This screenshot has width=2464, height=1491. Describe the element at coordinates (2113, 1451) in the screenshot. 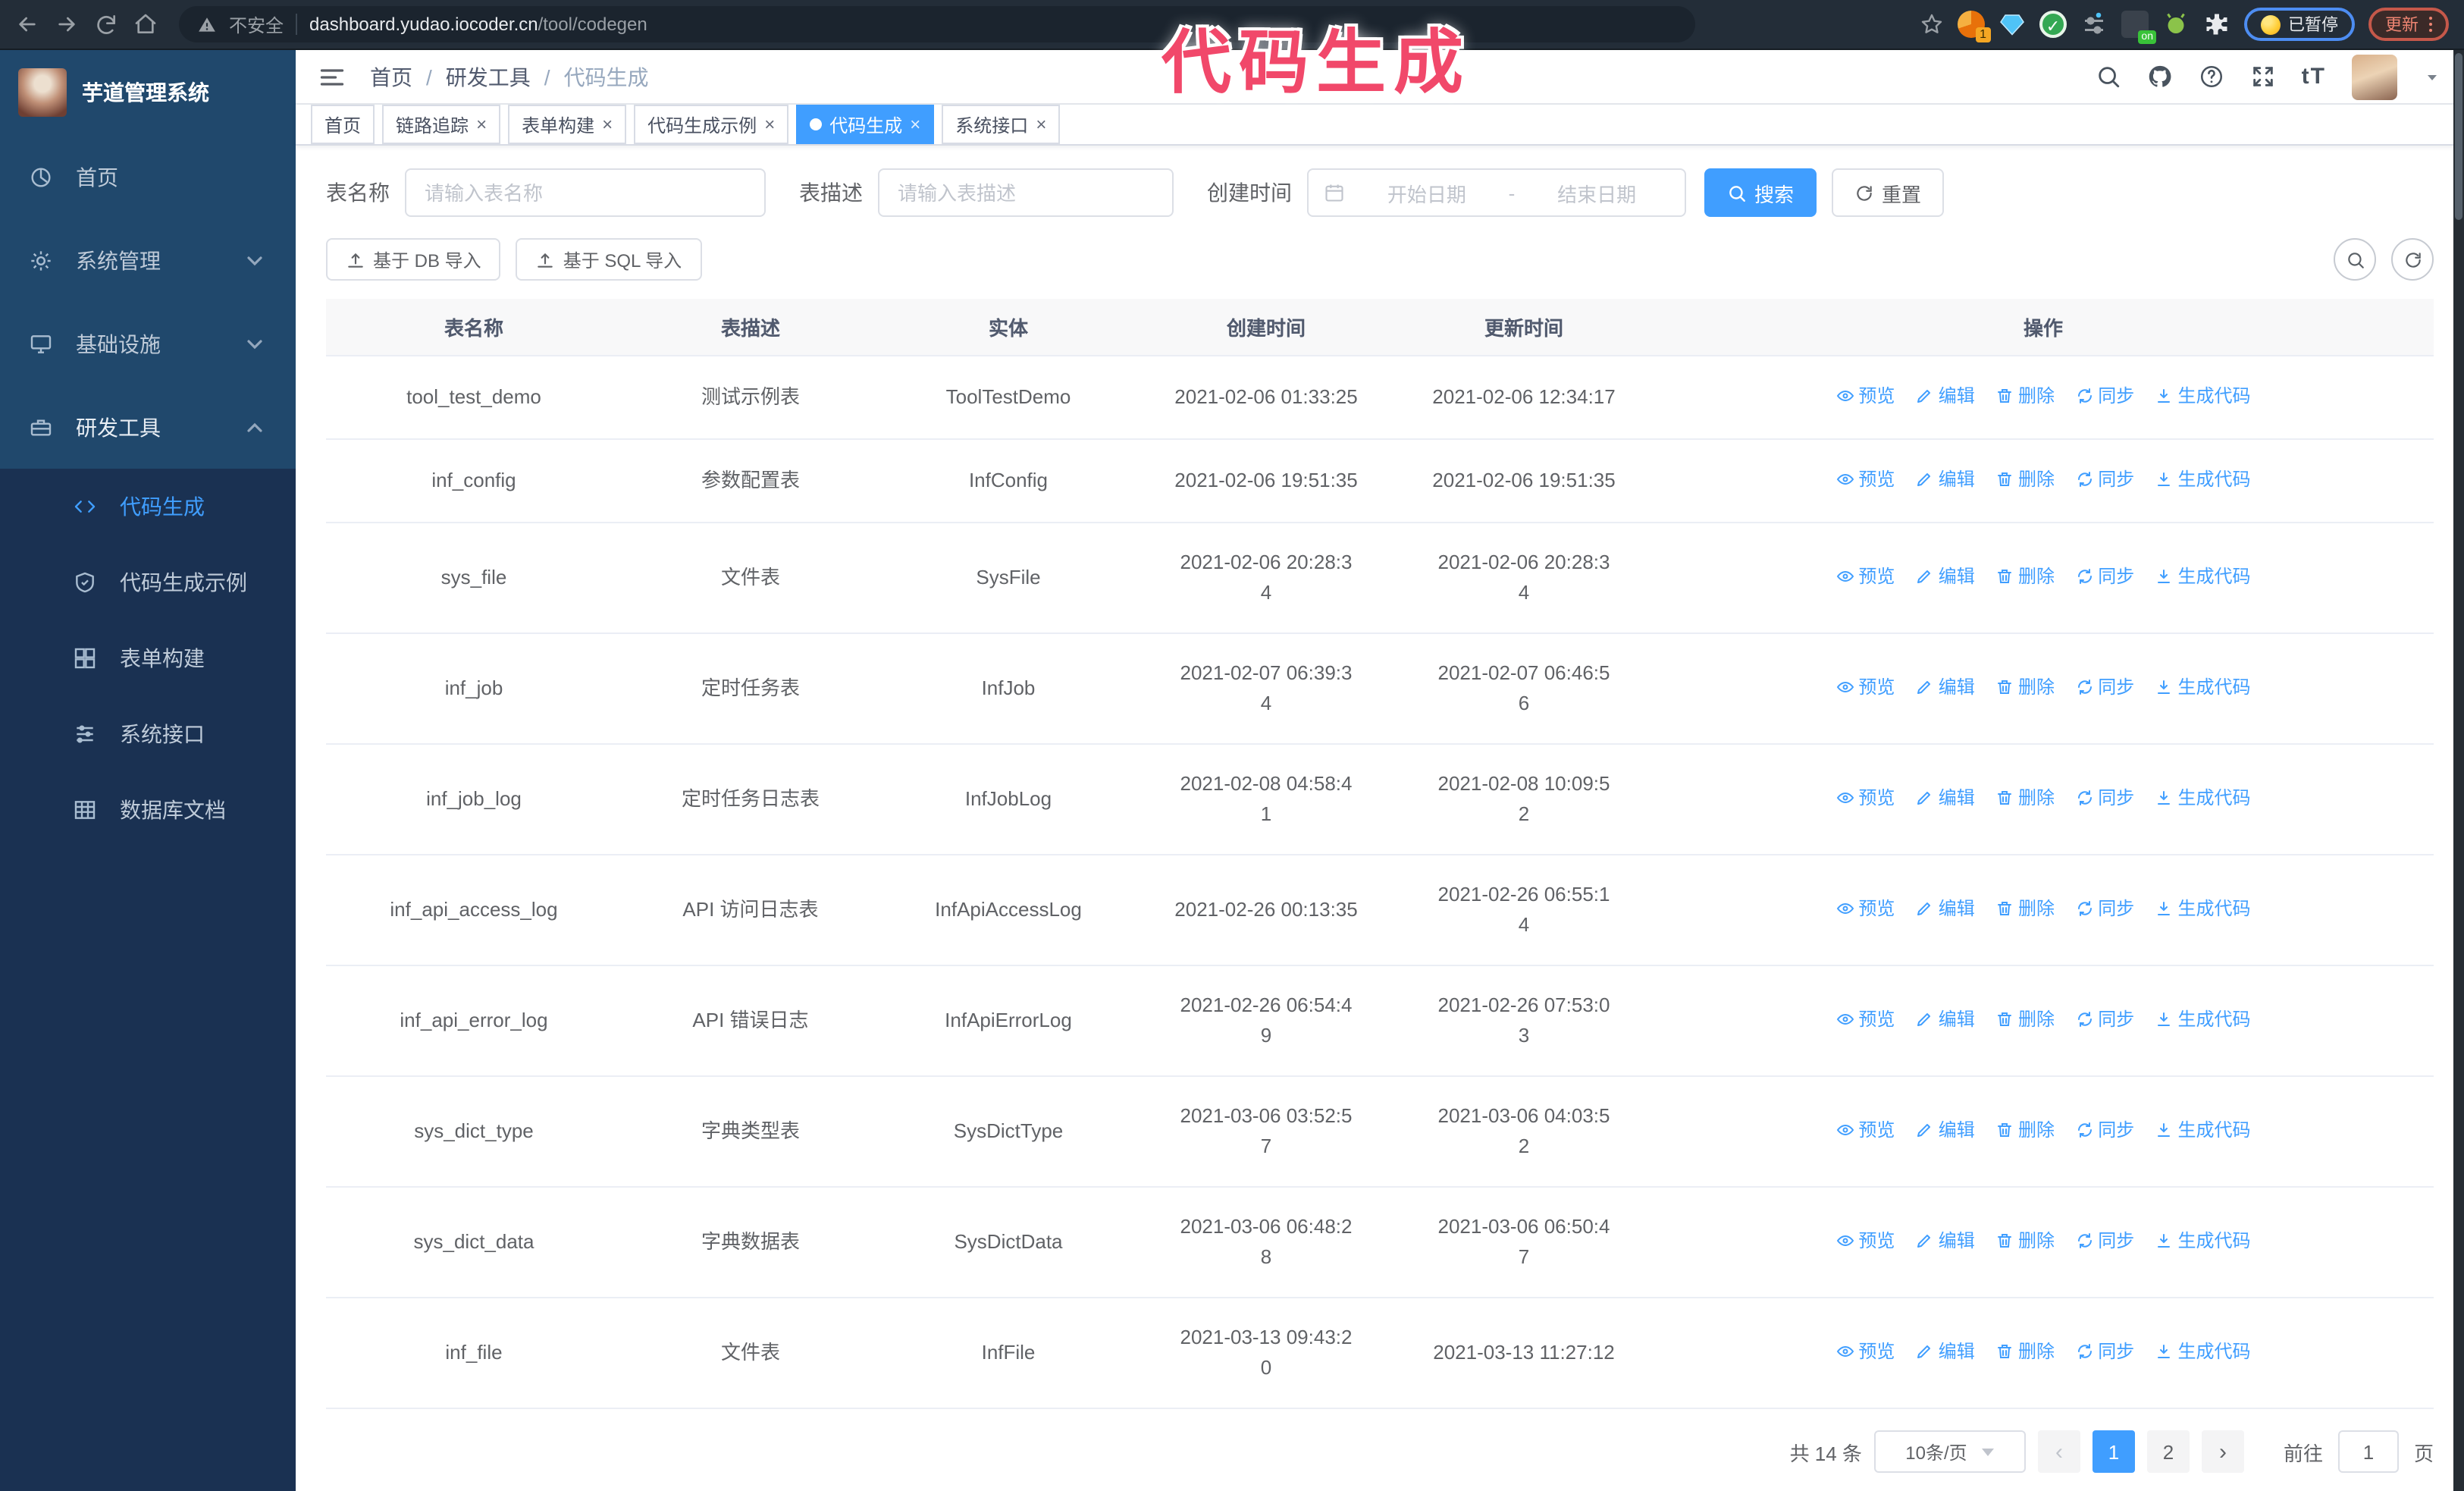

I see `page-button-1: 1` at that location.